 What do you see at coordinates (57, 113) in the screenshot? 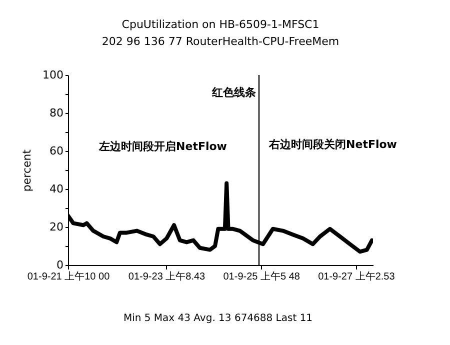
I see `y-tick-label: 80` at bounding box center [57, 113].